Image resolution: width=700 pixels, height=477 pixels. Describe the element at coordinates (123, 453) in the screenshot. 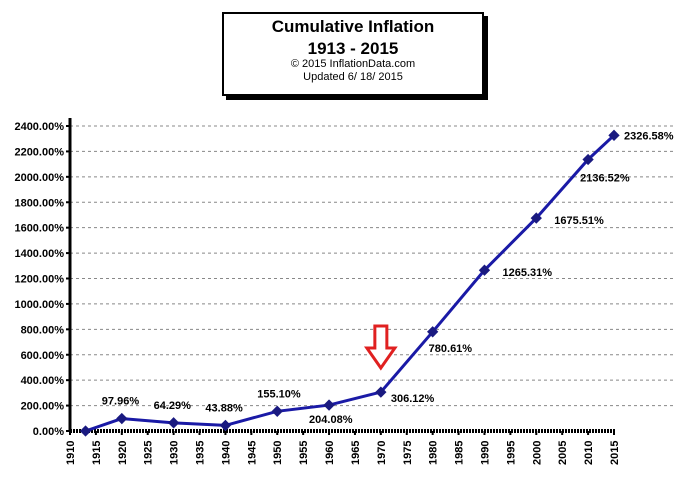

I see `x-tick-label: 1920` at that location.